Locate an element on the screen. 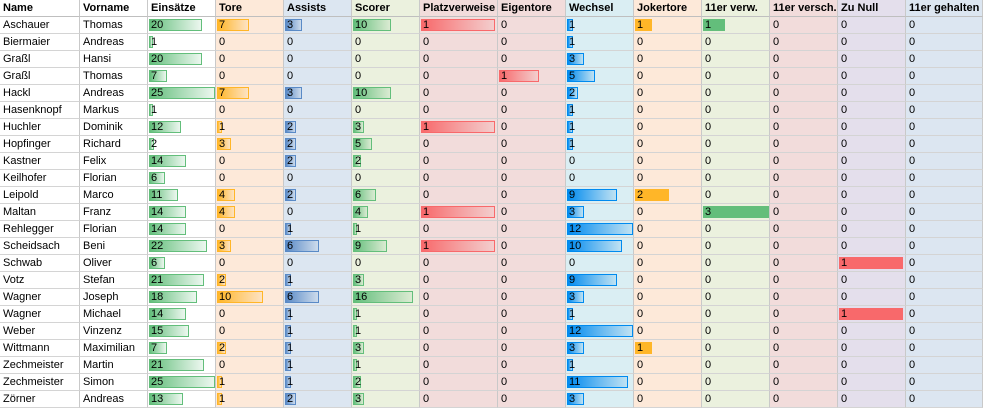  cell-tore: 4 is located at coordinates (250, 212).